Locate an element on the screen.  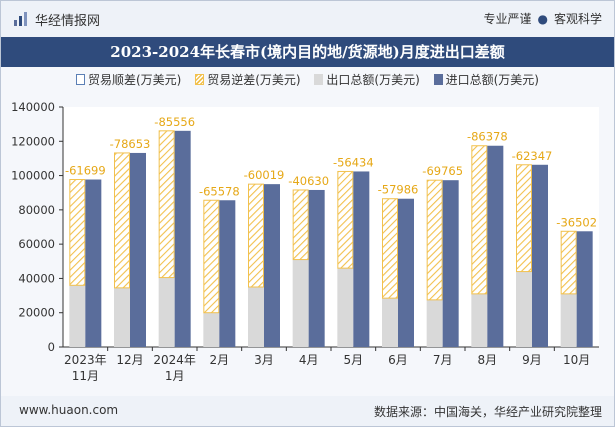
x-tick-label: 8月 is located at coordinates (488, 360).